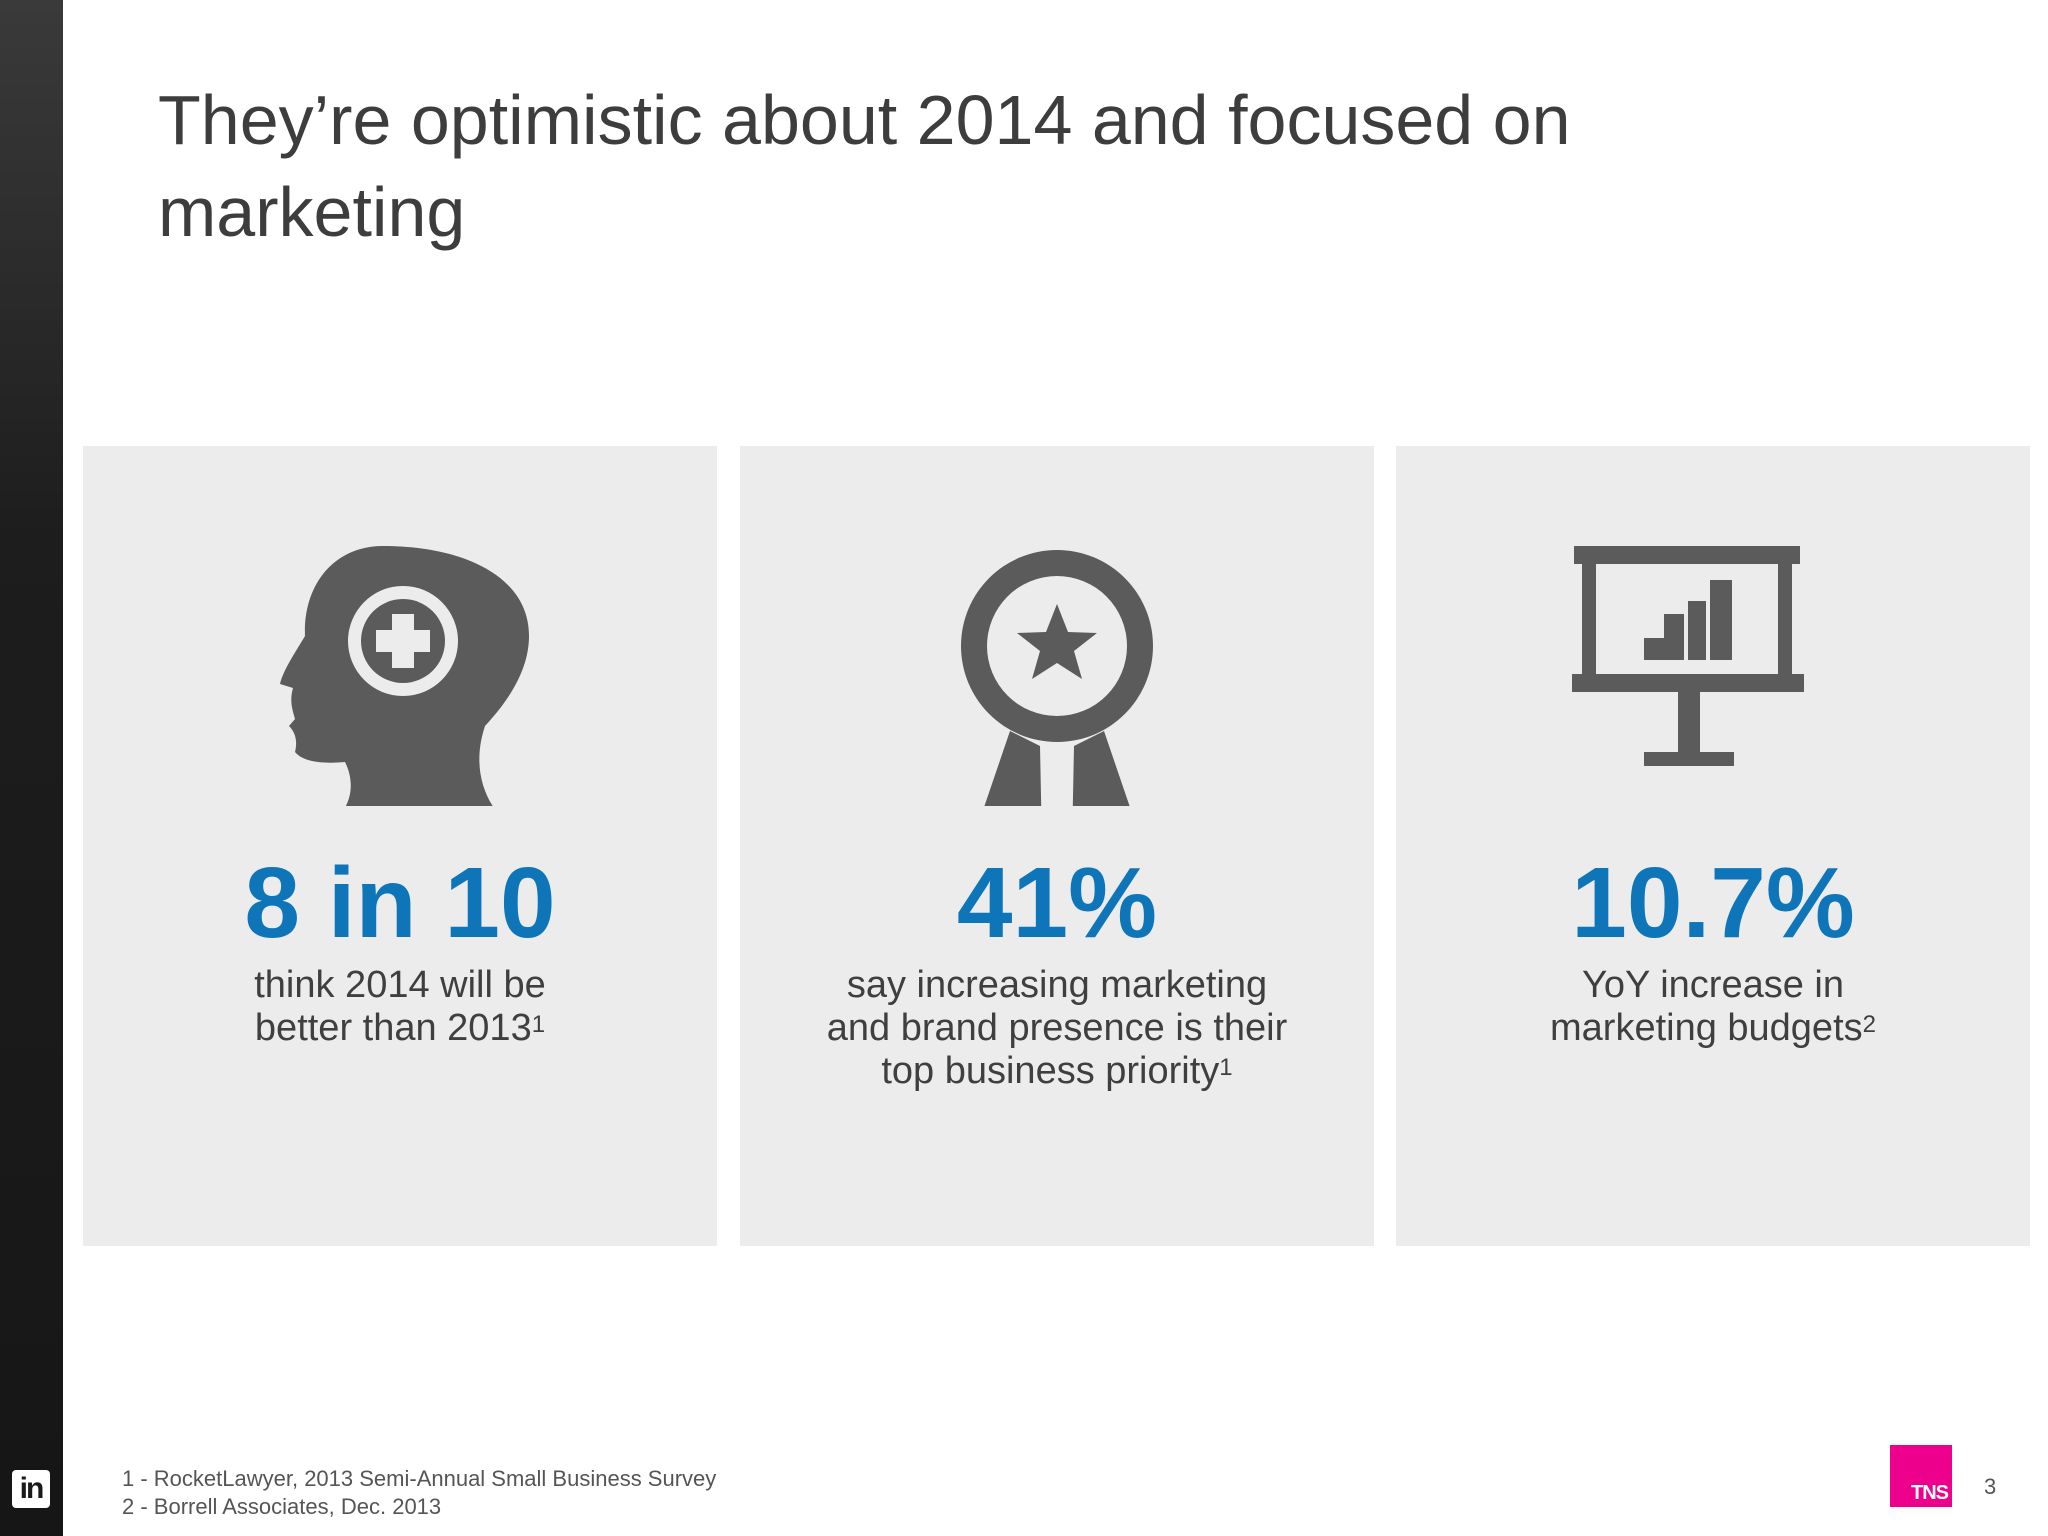 The height and width of the screenshot is (1536, 2048). What do you see at coordinates (400, 1006) in the screenshot?
I see `stat-description: think 2014 will be better than 20131` at bounding box center [400, 1006].